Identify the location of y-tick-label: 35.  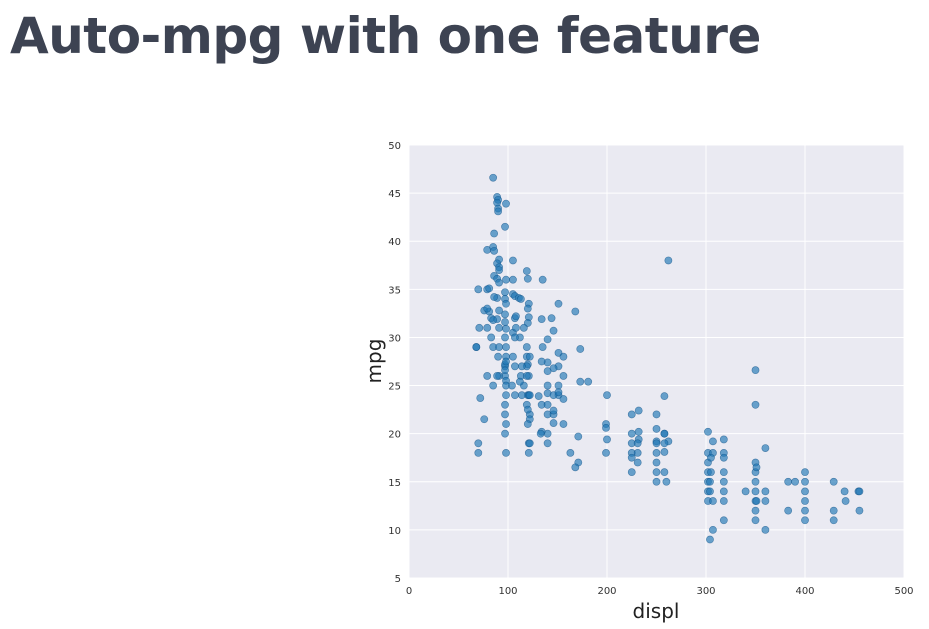
(394, 290).